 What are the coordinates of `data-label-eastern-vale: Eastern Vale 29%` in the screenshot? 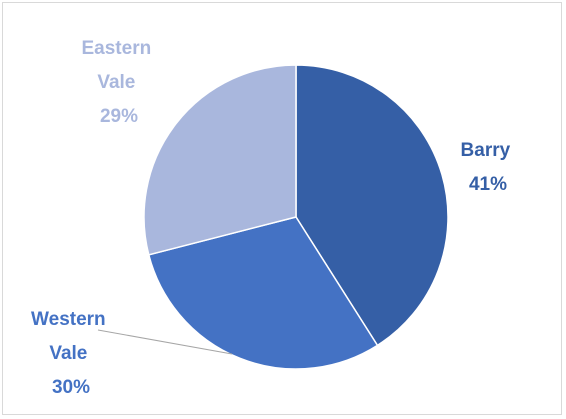 It's located at (119, 82).